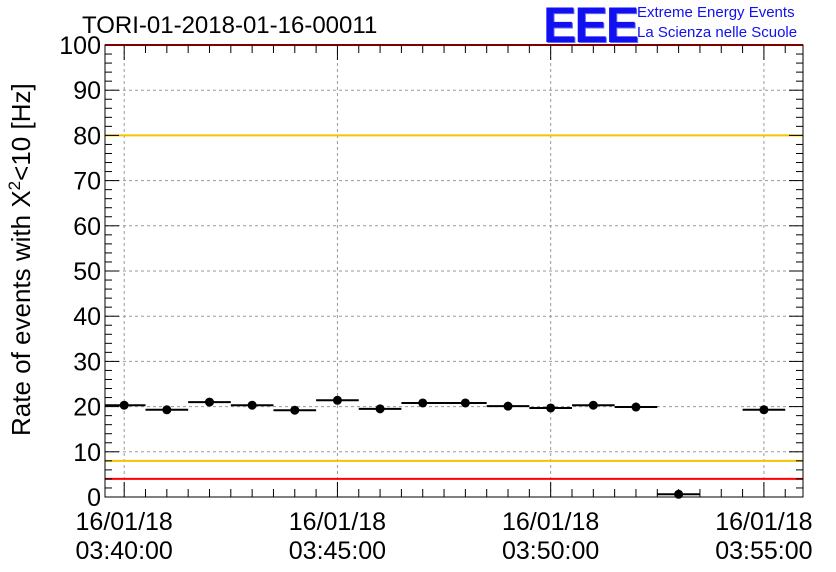  I want to click on y-tick-label: 50, so click(87, 272).